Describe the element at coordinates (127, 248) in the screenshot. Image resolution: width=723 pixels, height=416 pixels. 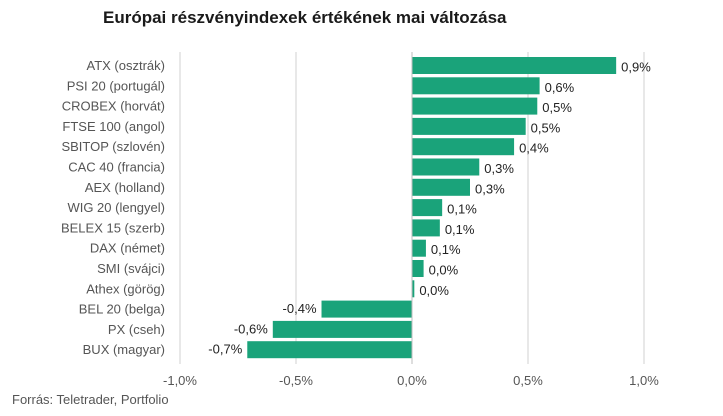
I see `category-label: DAX (német)` at that location.